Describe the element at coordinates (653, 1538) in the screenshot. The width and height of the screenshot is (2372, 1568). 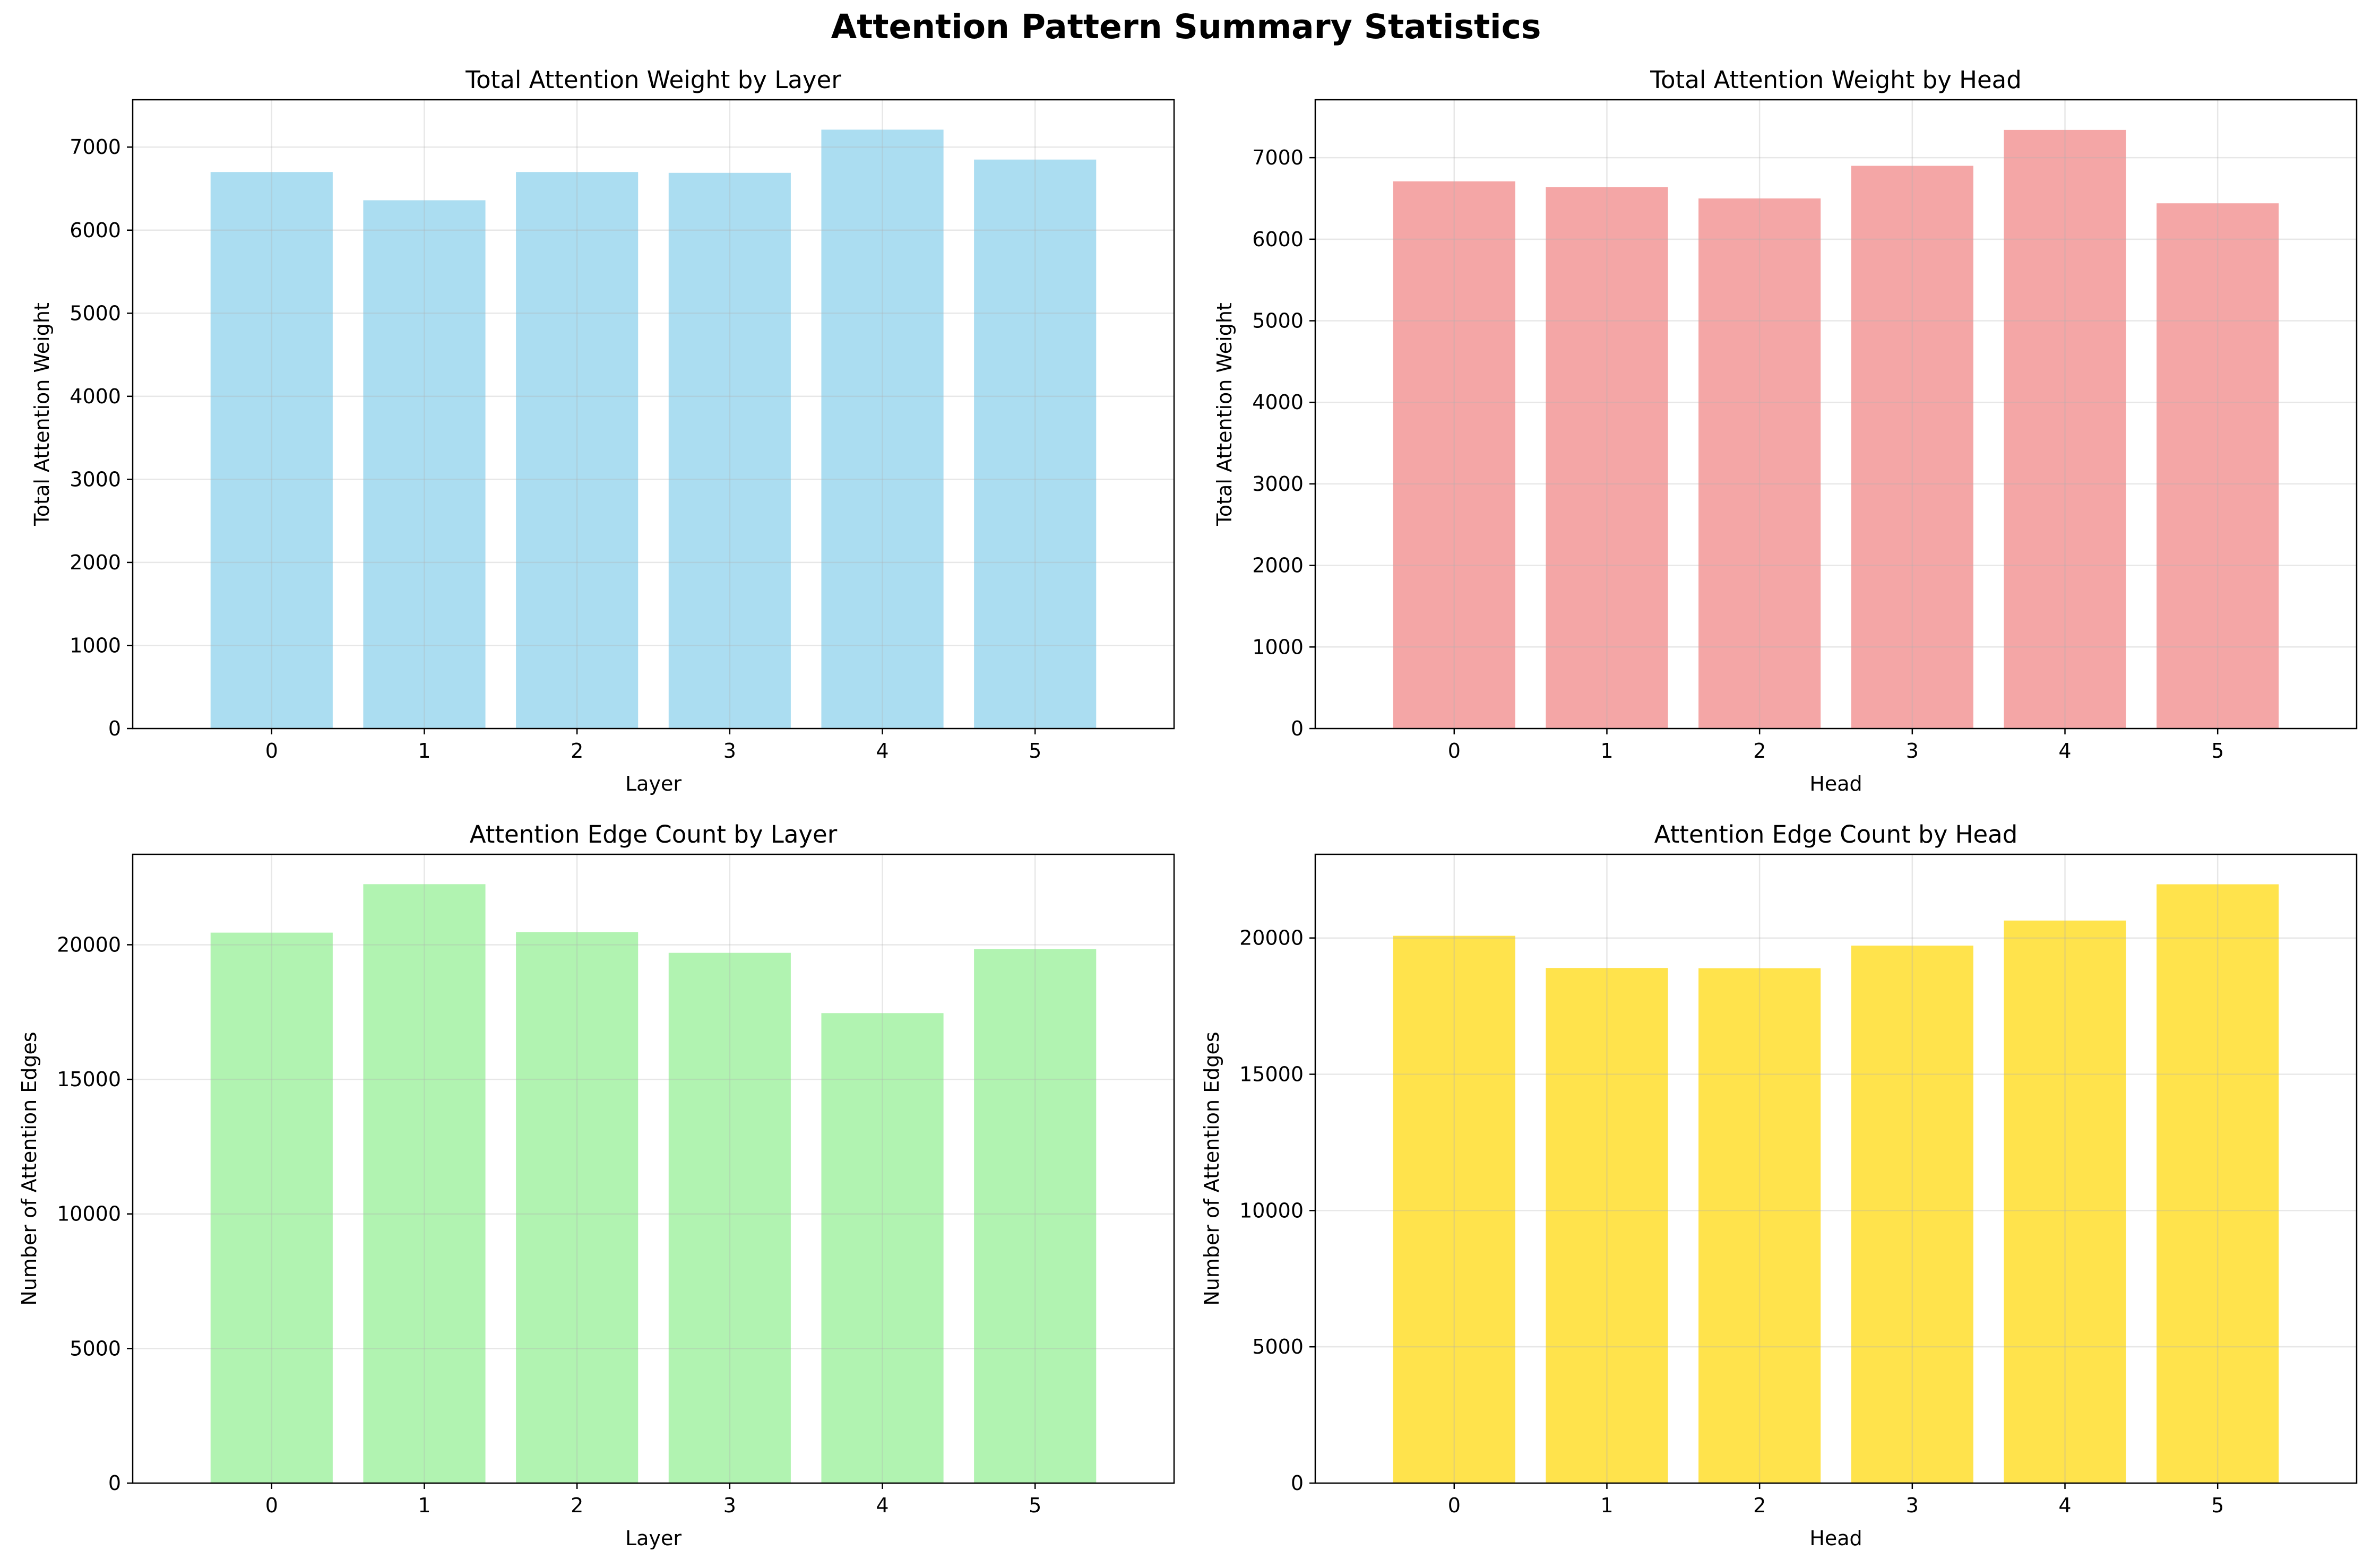
I see `layer-edges-xlabel: Layer` at that location.